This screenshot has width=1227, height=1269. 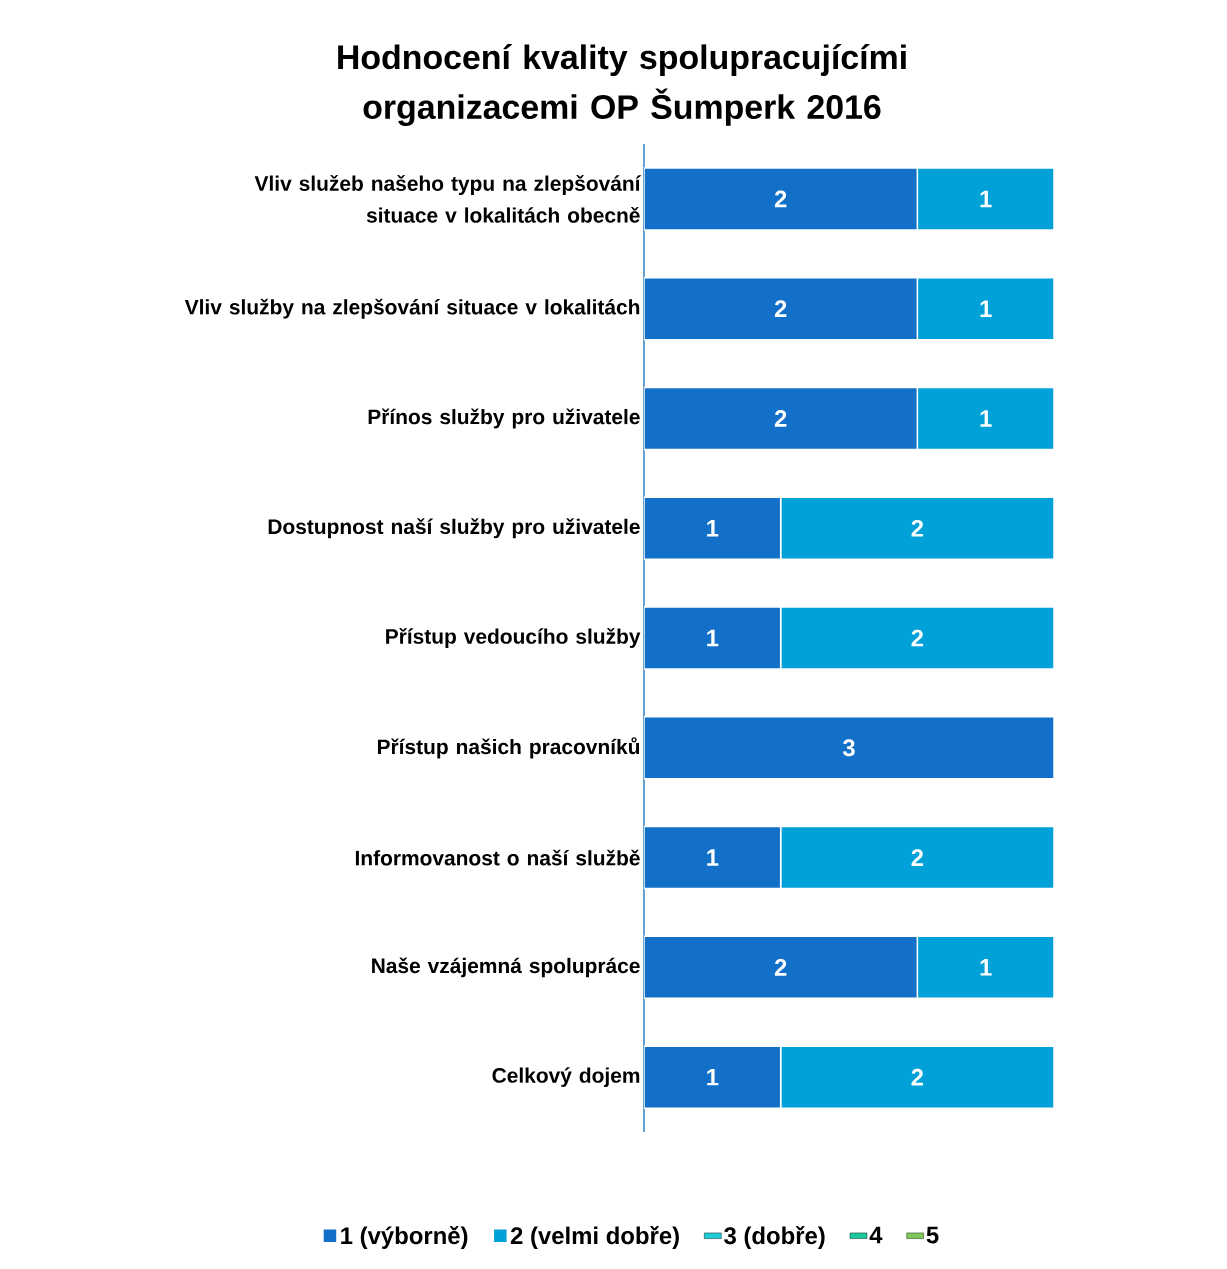 What do you see at coordinates (454, 528) in the screenshot?
I see `y-tick-label: Dostupnost naší služby pro uživatele` at bounding box center [454, 528].